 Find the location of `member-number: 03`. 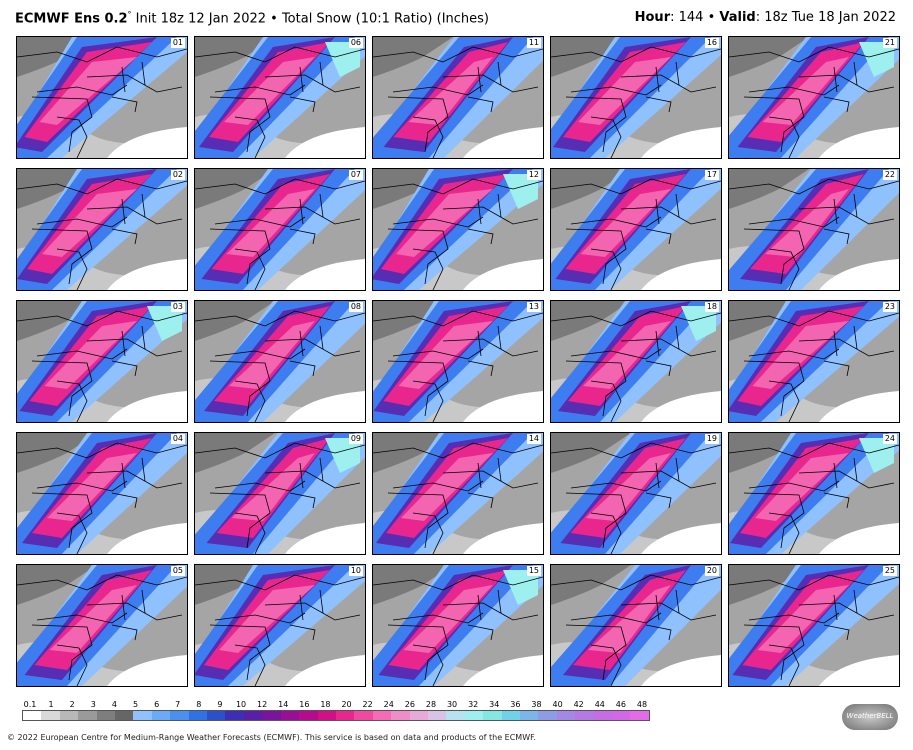

member-number: 03 is located at coordinates (177, 307).